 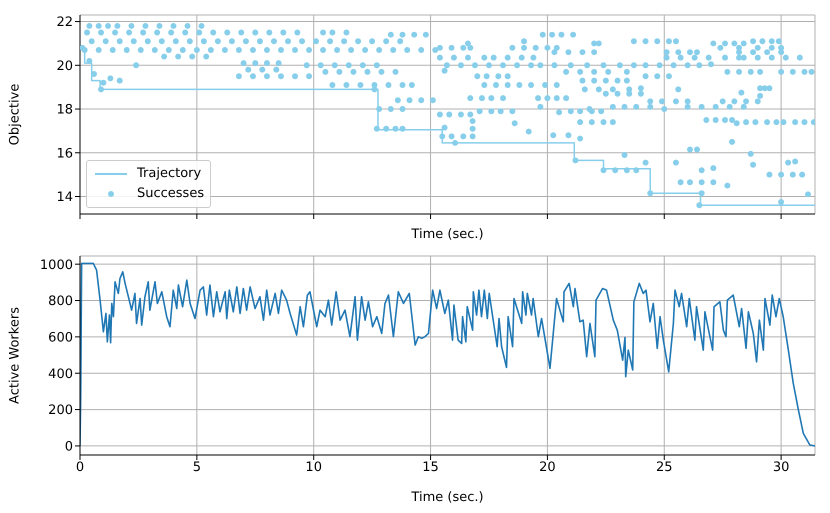 What do you see at coordinates (60, 302) in the screenshot?
I see `y-tick-label: 800` at bounding box center [60, 302].